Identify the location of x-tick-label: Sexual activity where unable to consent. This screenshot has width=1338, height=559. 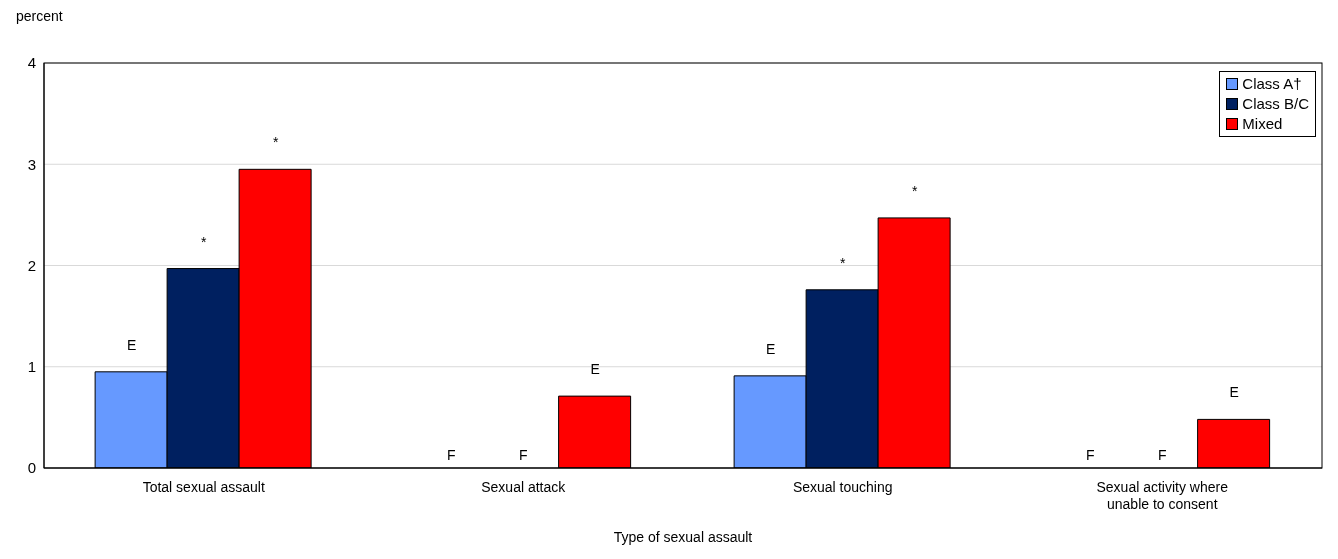
(1162, 495).